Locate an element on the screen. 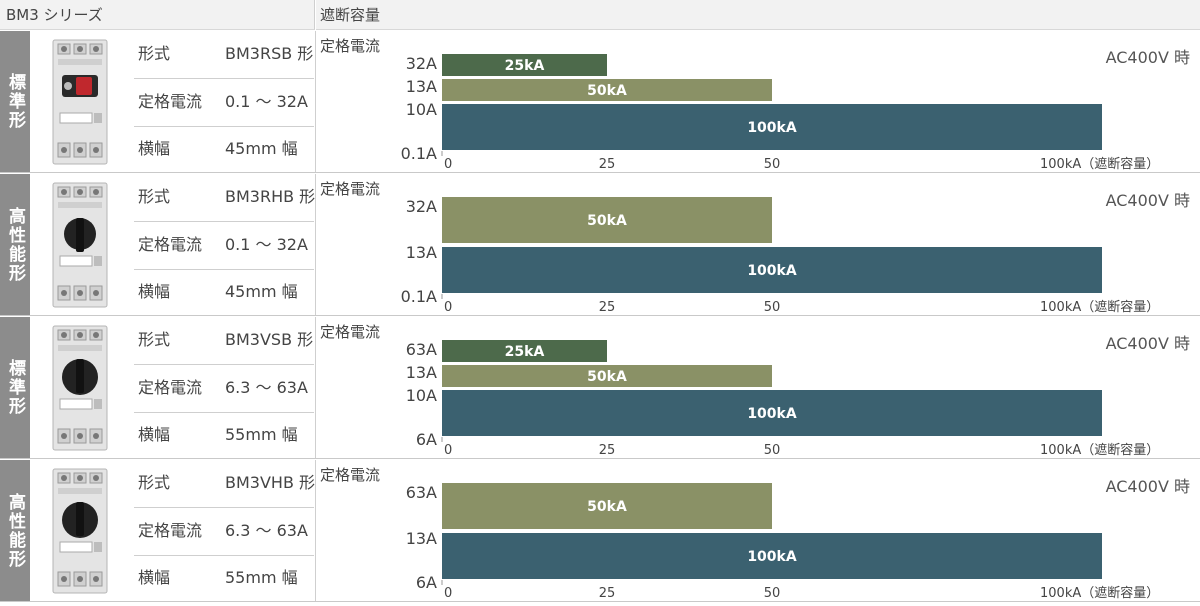  capacity-header: 遮断容量 is located at coordinates (758, 15).